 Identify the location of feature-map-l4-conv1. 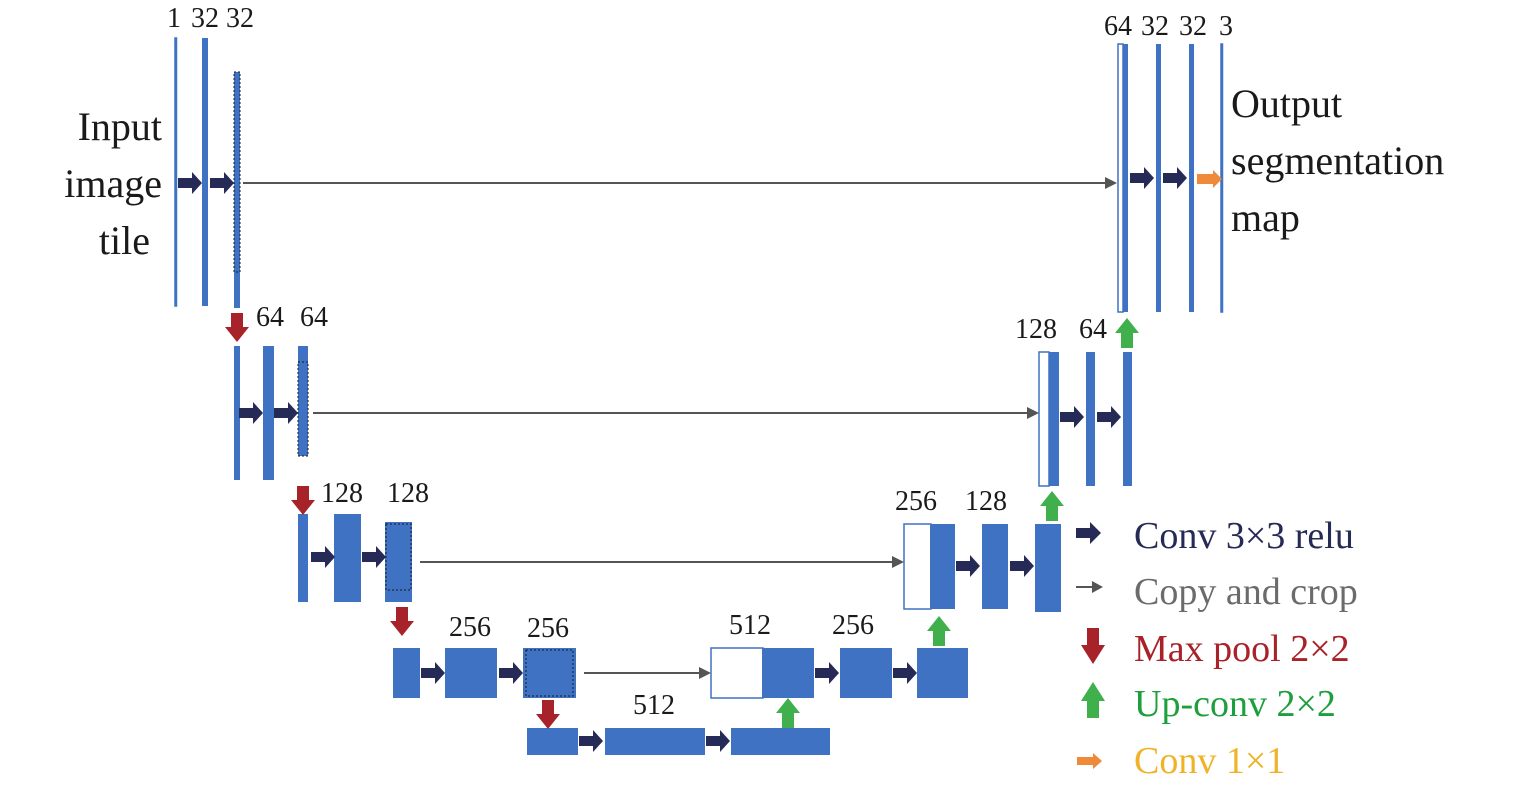
(471, 673).